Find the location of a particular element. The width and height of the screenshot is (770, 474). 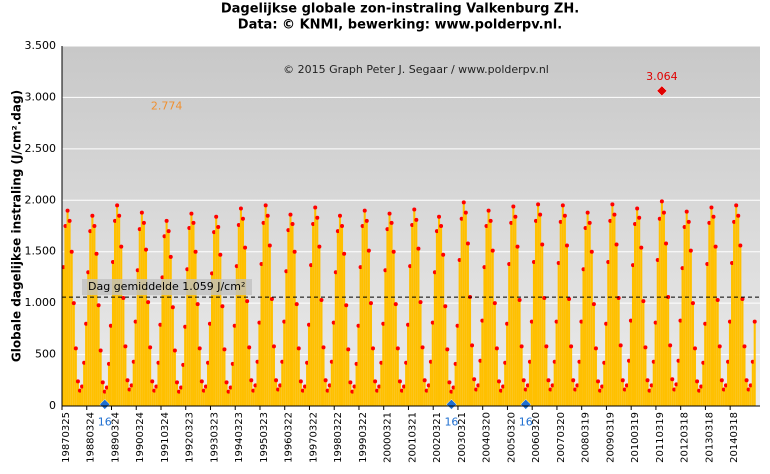

annotation-marker is located at coordinates (451, 404).